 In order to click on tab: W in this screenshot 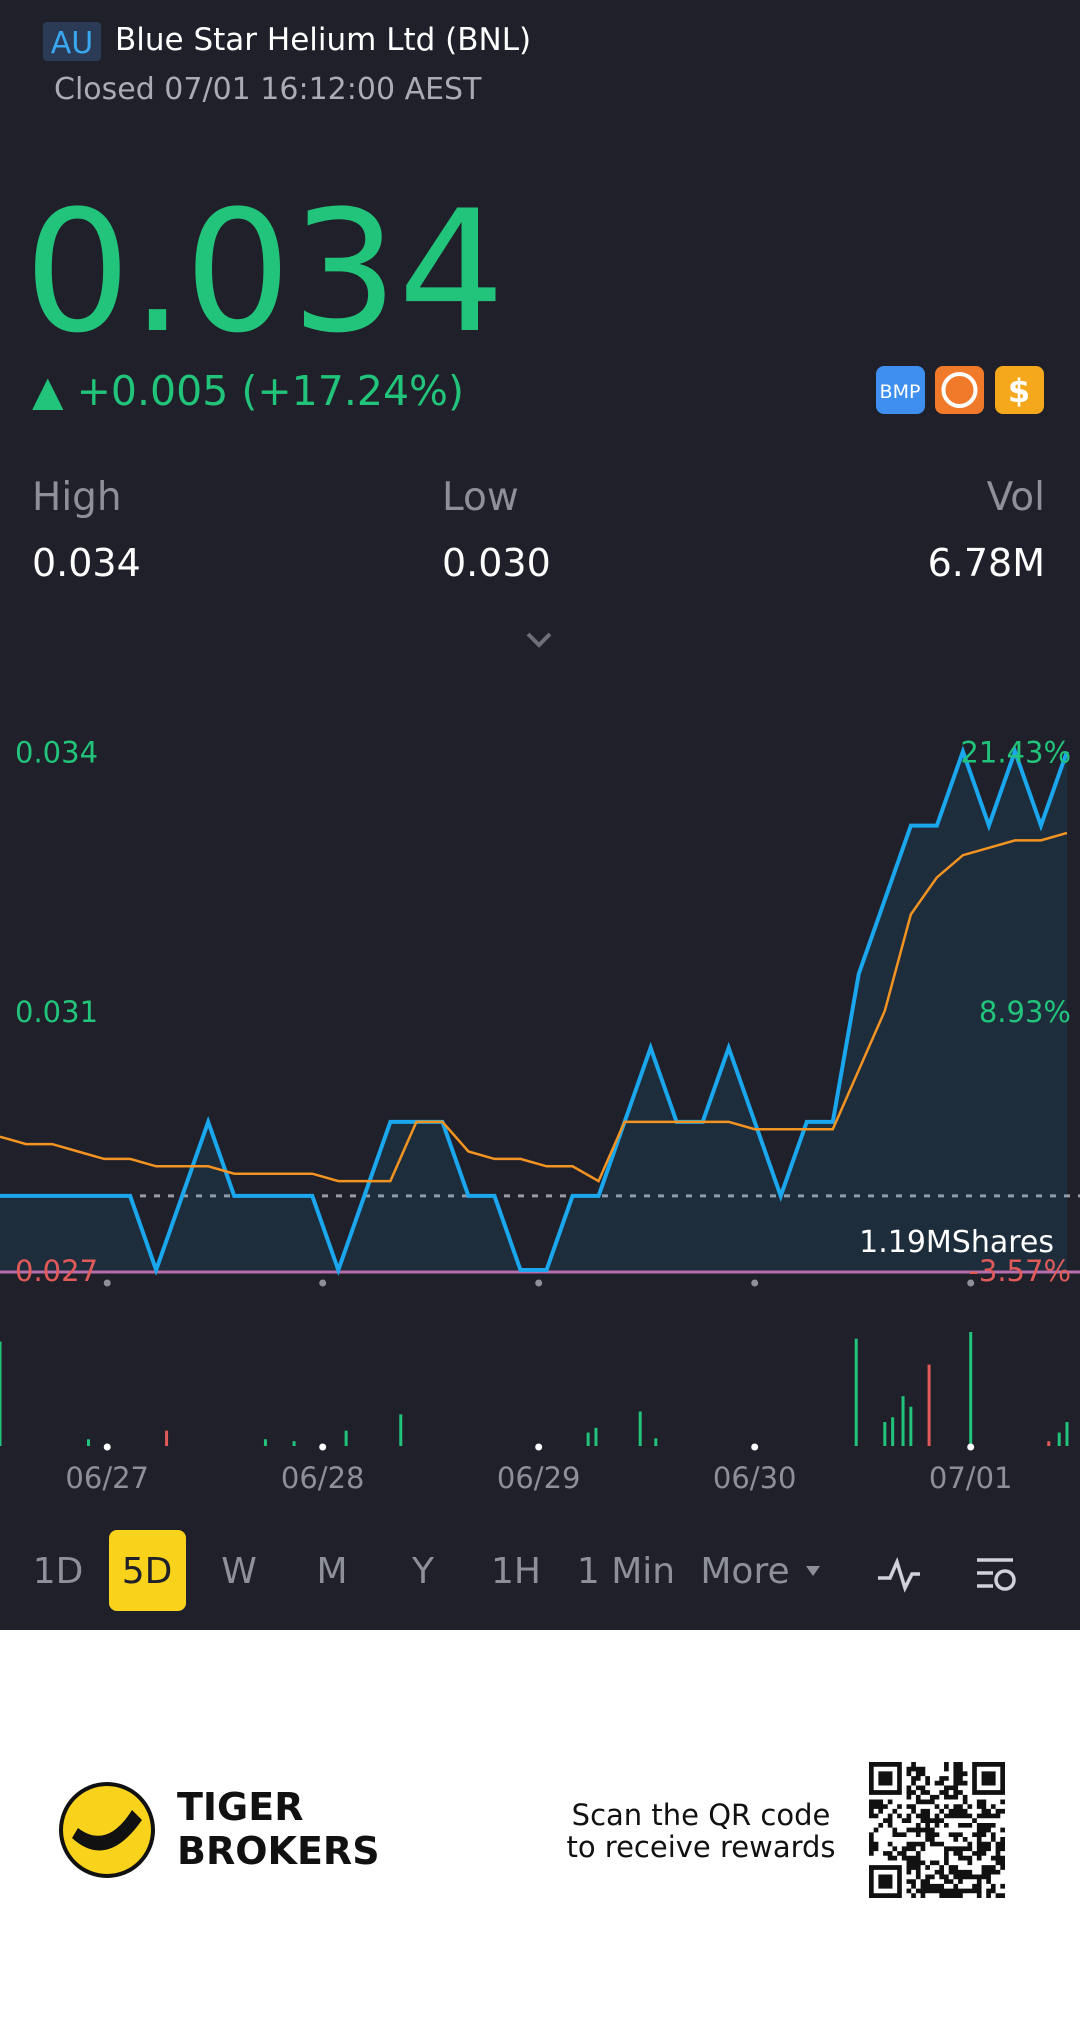, I will do `click(239, 1571)`.